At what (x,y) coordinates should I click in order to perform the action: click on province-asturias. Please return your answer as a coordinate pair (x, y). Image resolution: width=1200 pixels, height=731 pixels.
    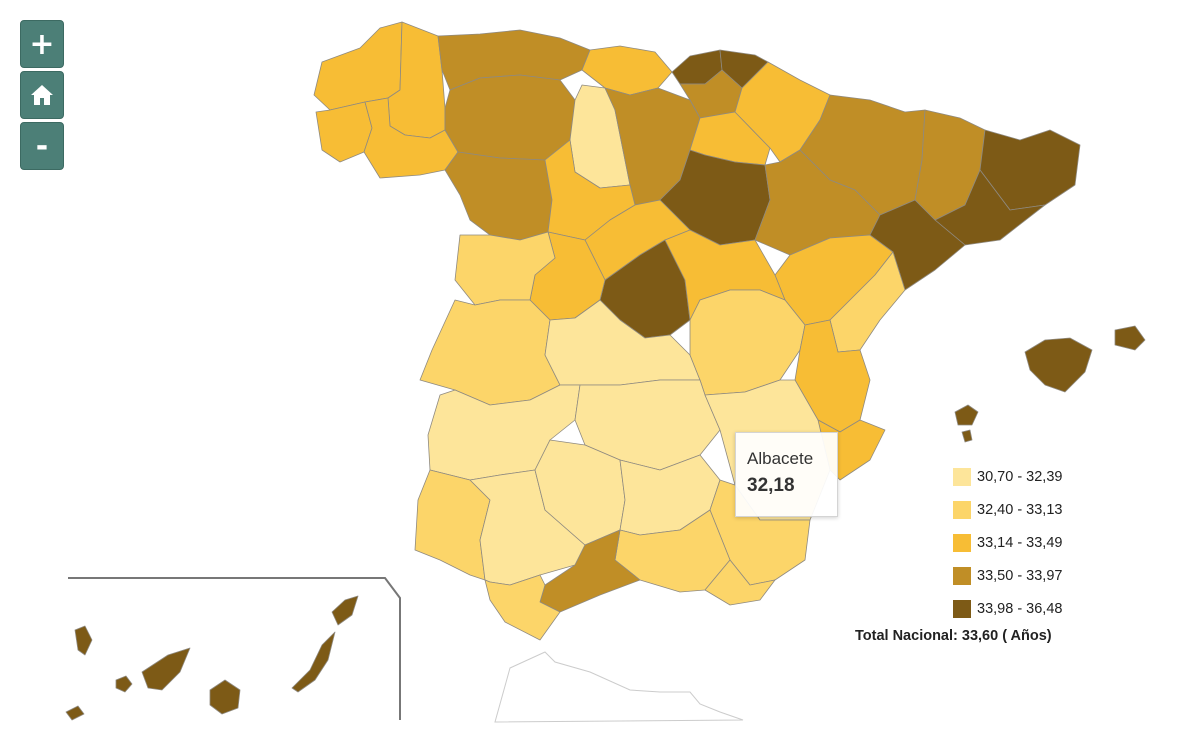
    Looking at the image, I should click on (514, 60).